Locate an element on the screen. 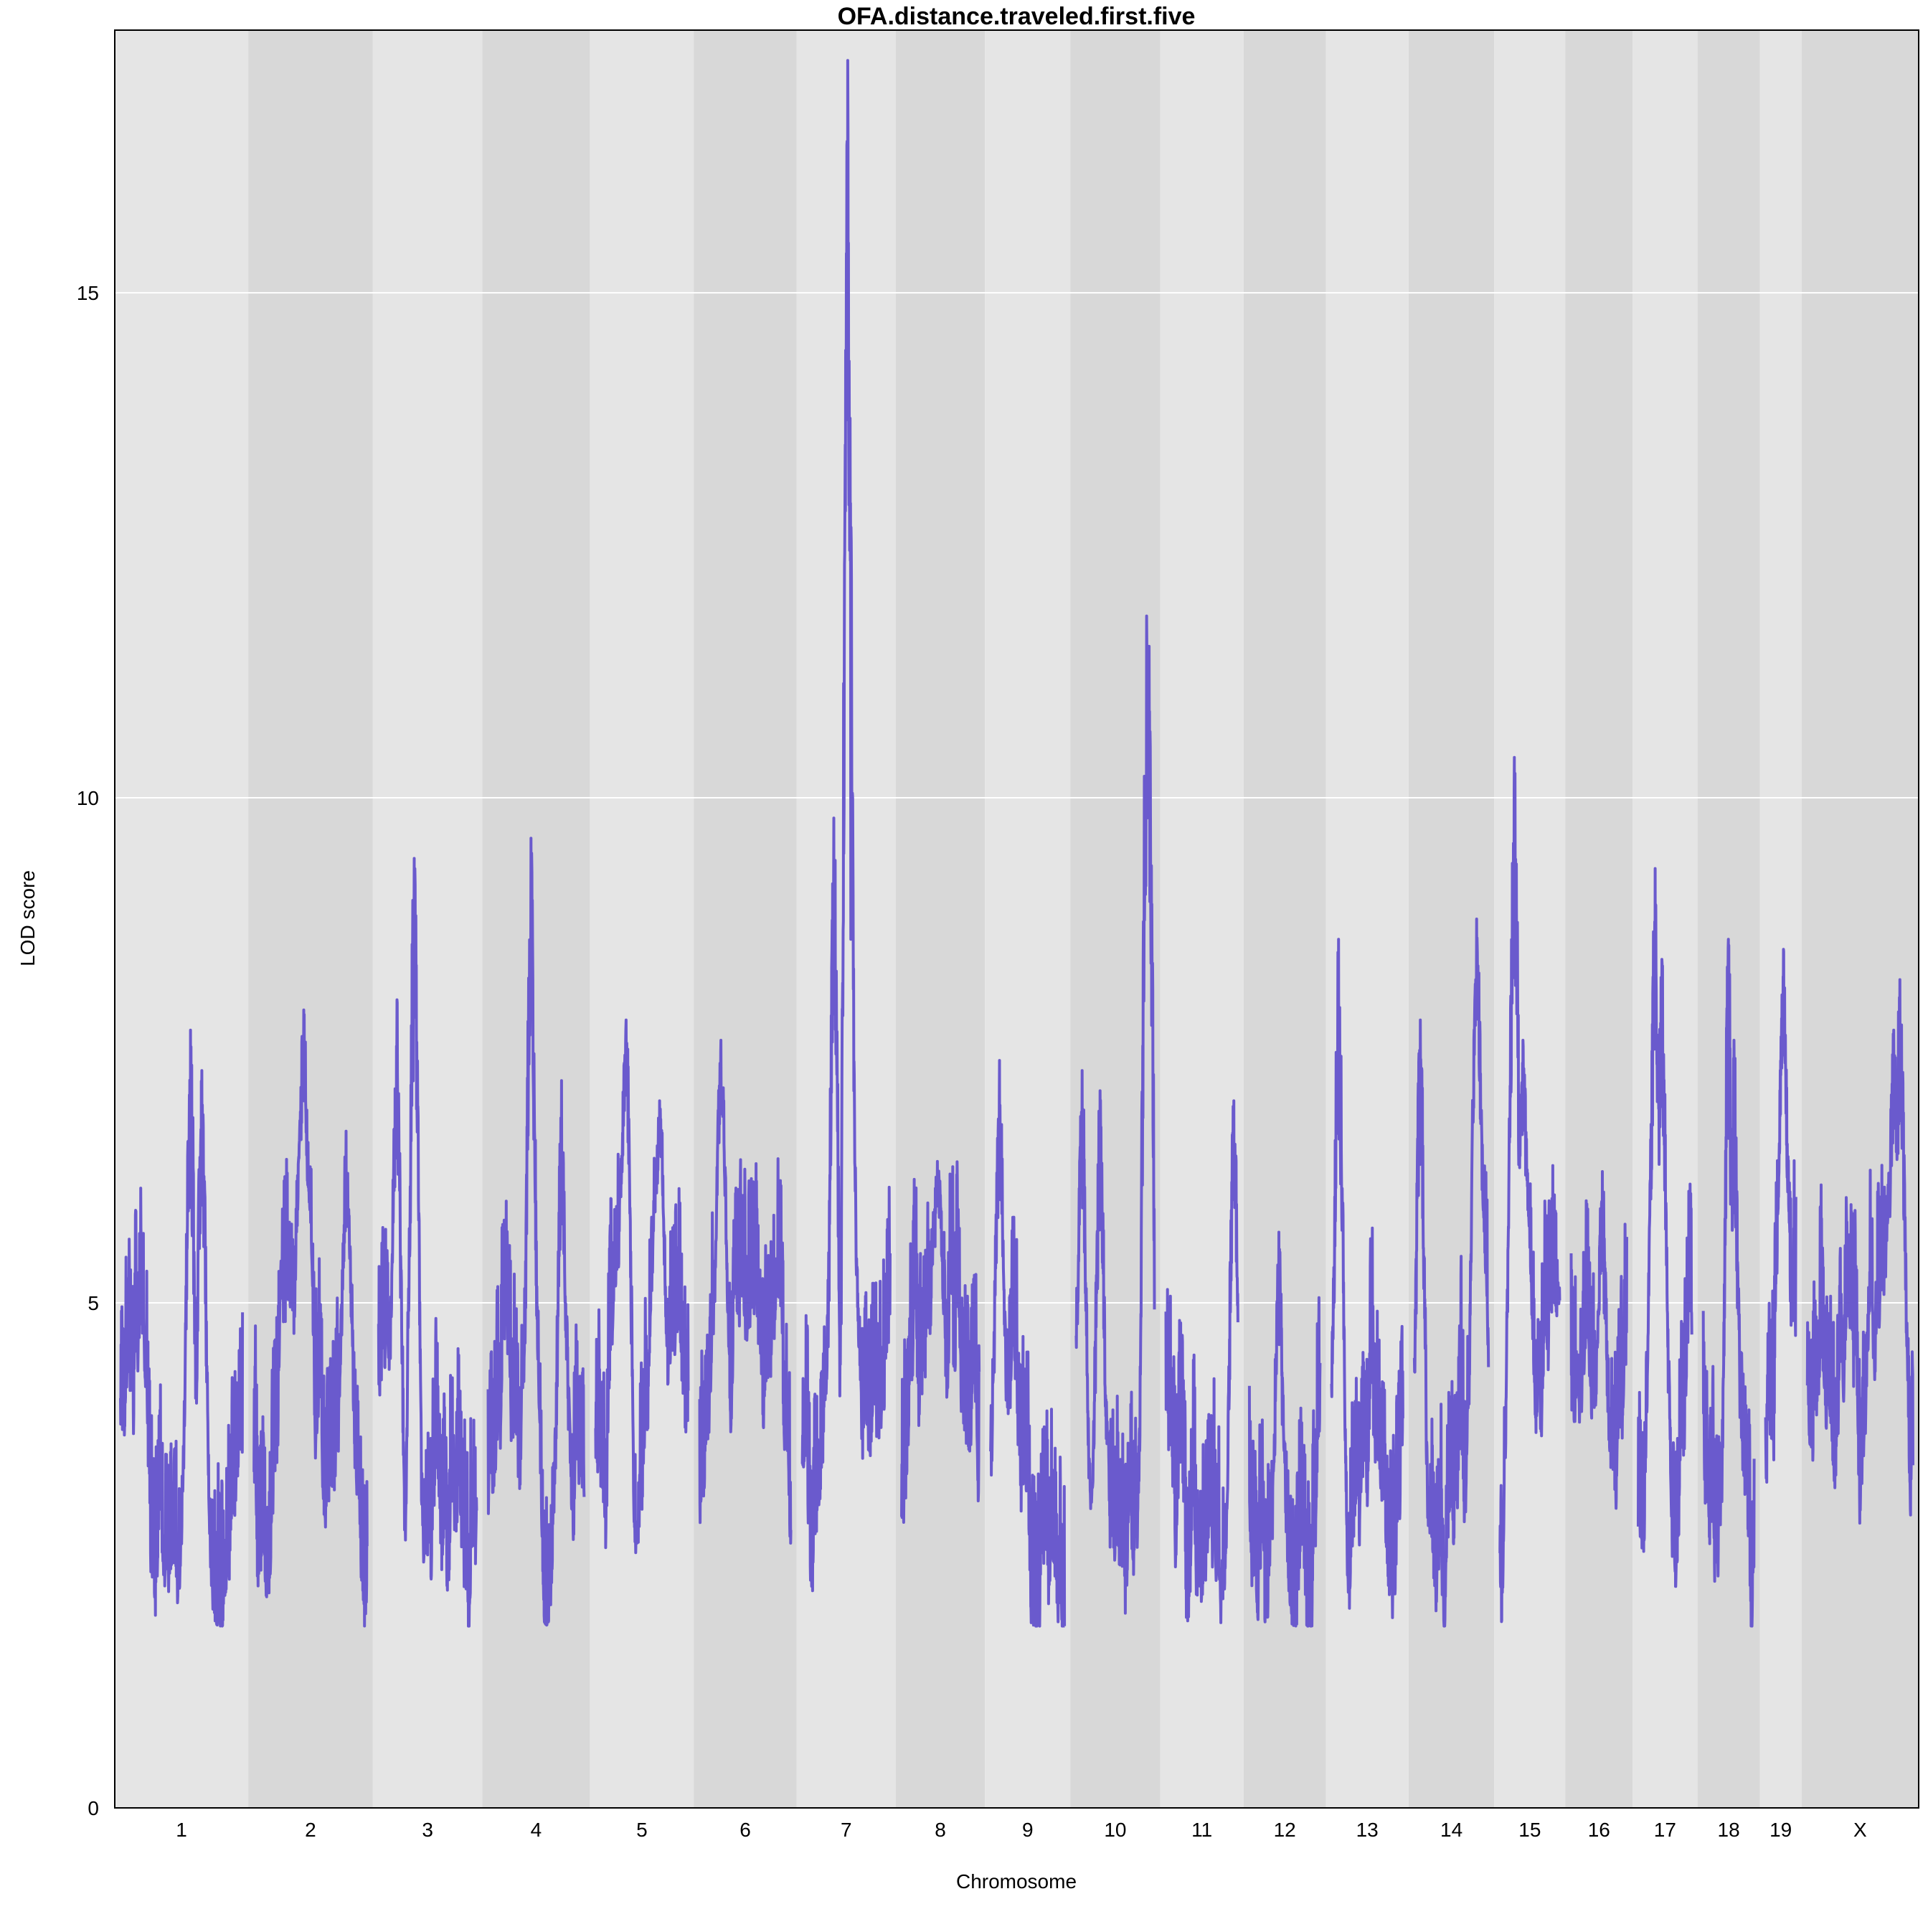  x-tick-label-8: 8 is located at coordinates (940, 1830).